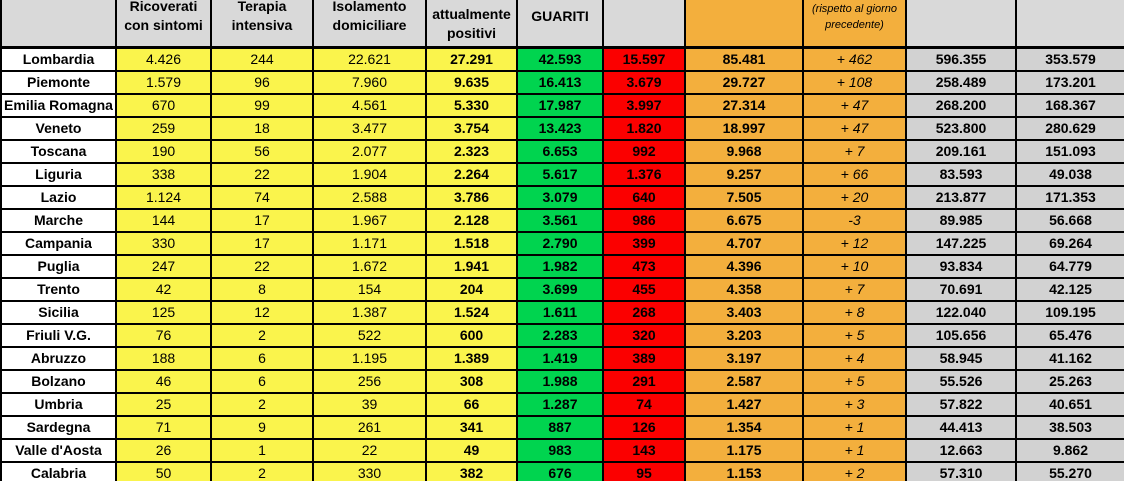 The image size is (1124, 481). Describe the element at coordinates (854, 105) in the screenshot. I see `cell-incremento: + 47` at that location.